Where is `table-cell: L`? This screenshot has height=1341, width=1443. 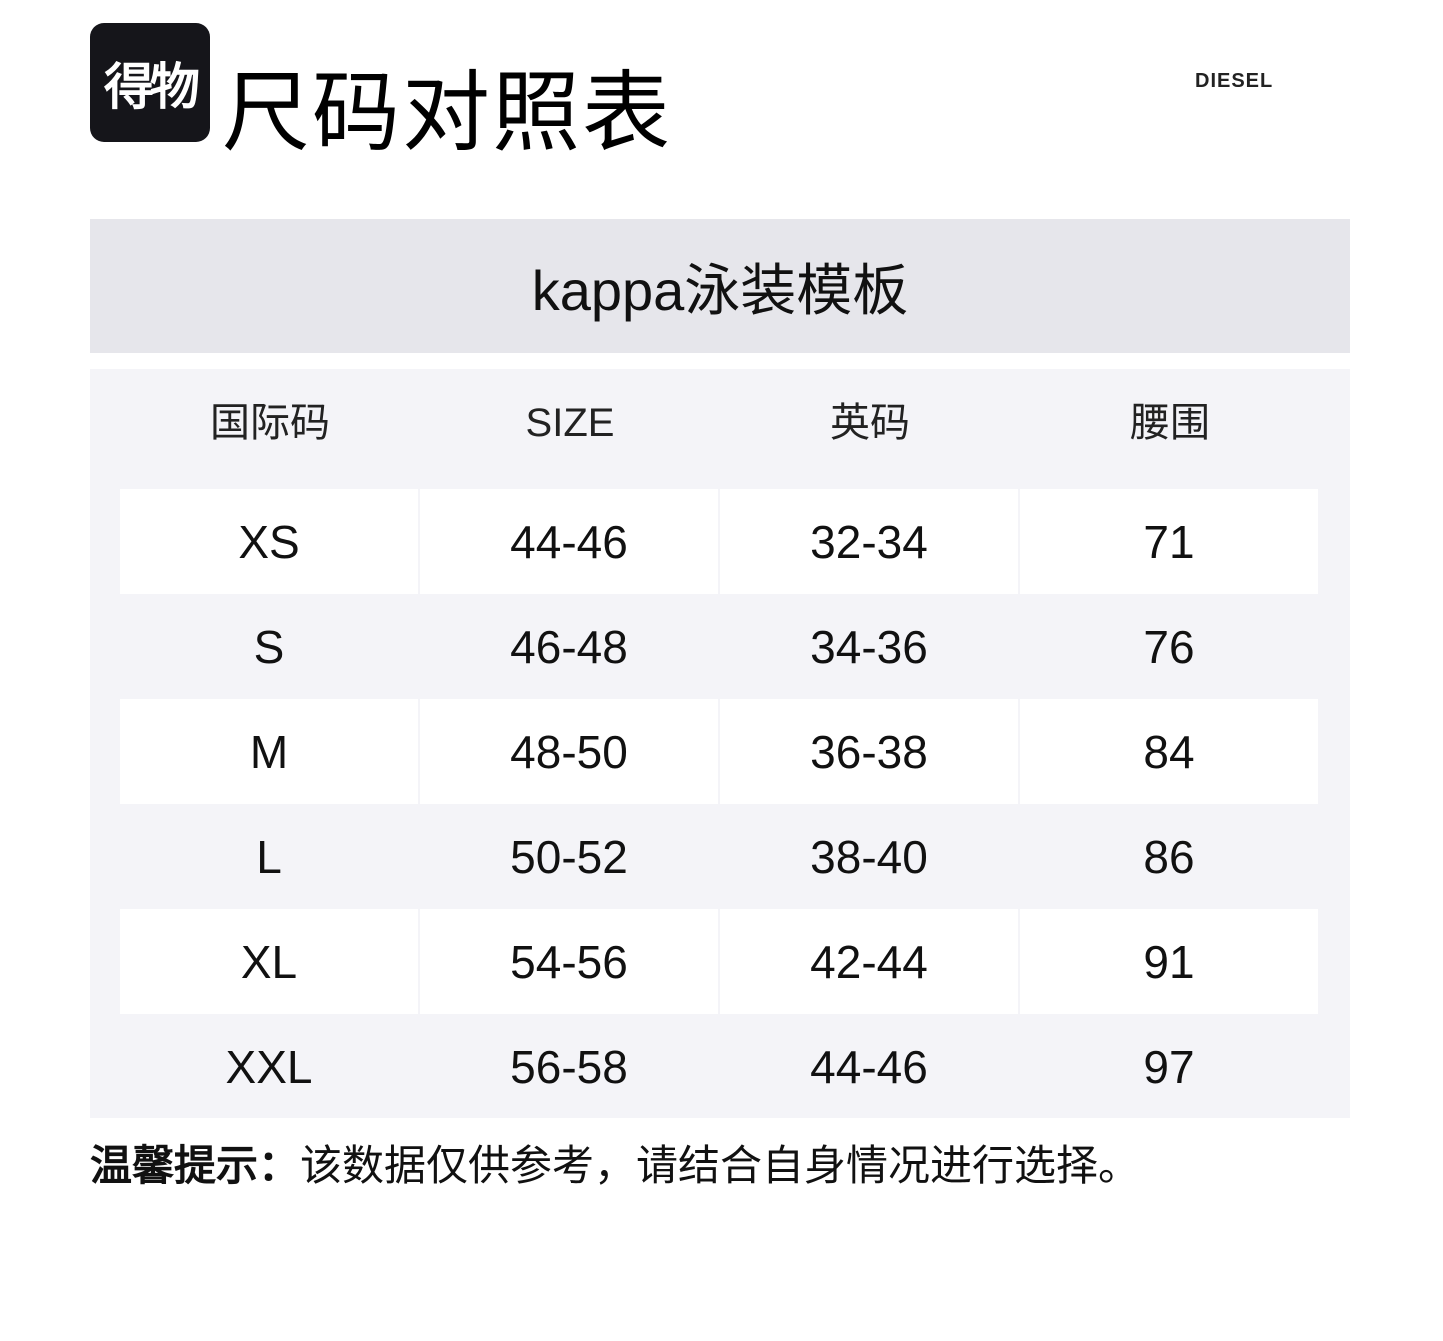 table-cell: L is located at coordinates (269, 856).